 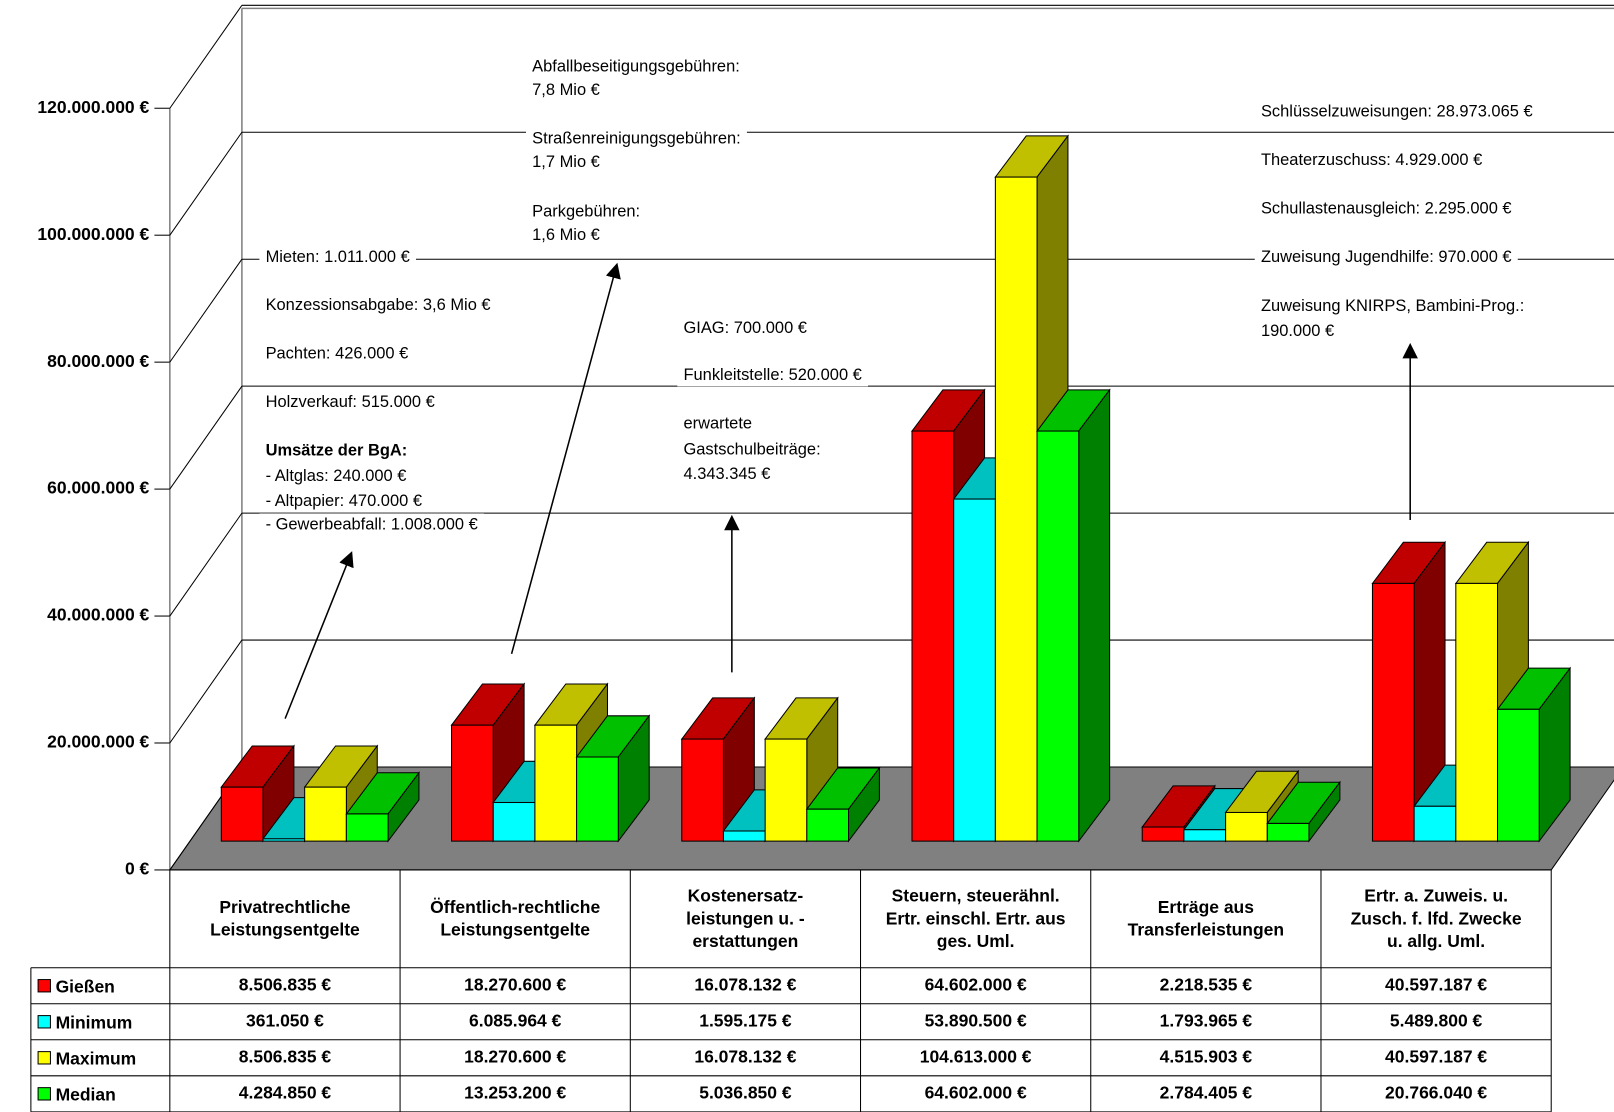 What do you see at coordinates (976, 984) in the screenshot?
I see `value-label: 64.602.000 €` at bounding box center [976, 984].